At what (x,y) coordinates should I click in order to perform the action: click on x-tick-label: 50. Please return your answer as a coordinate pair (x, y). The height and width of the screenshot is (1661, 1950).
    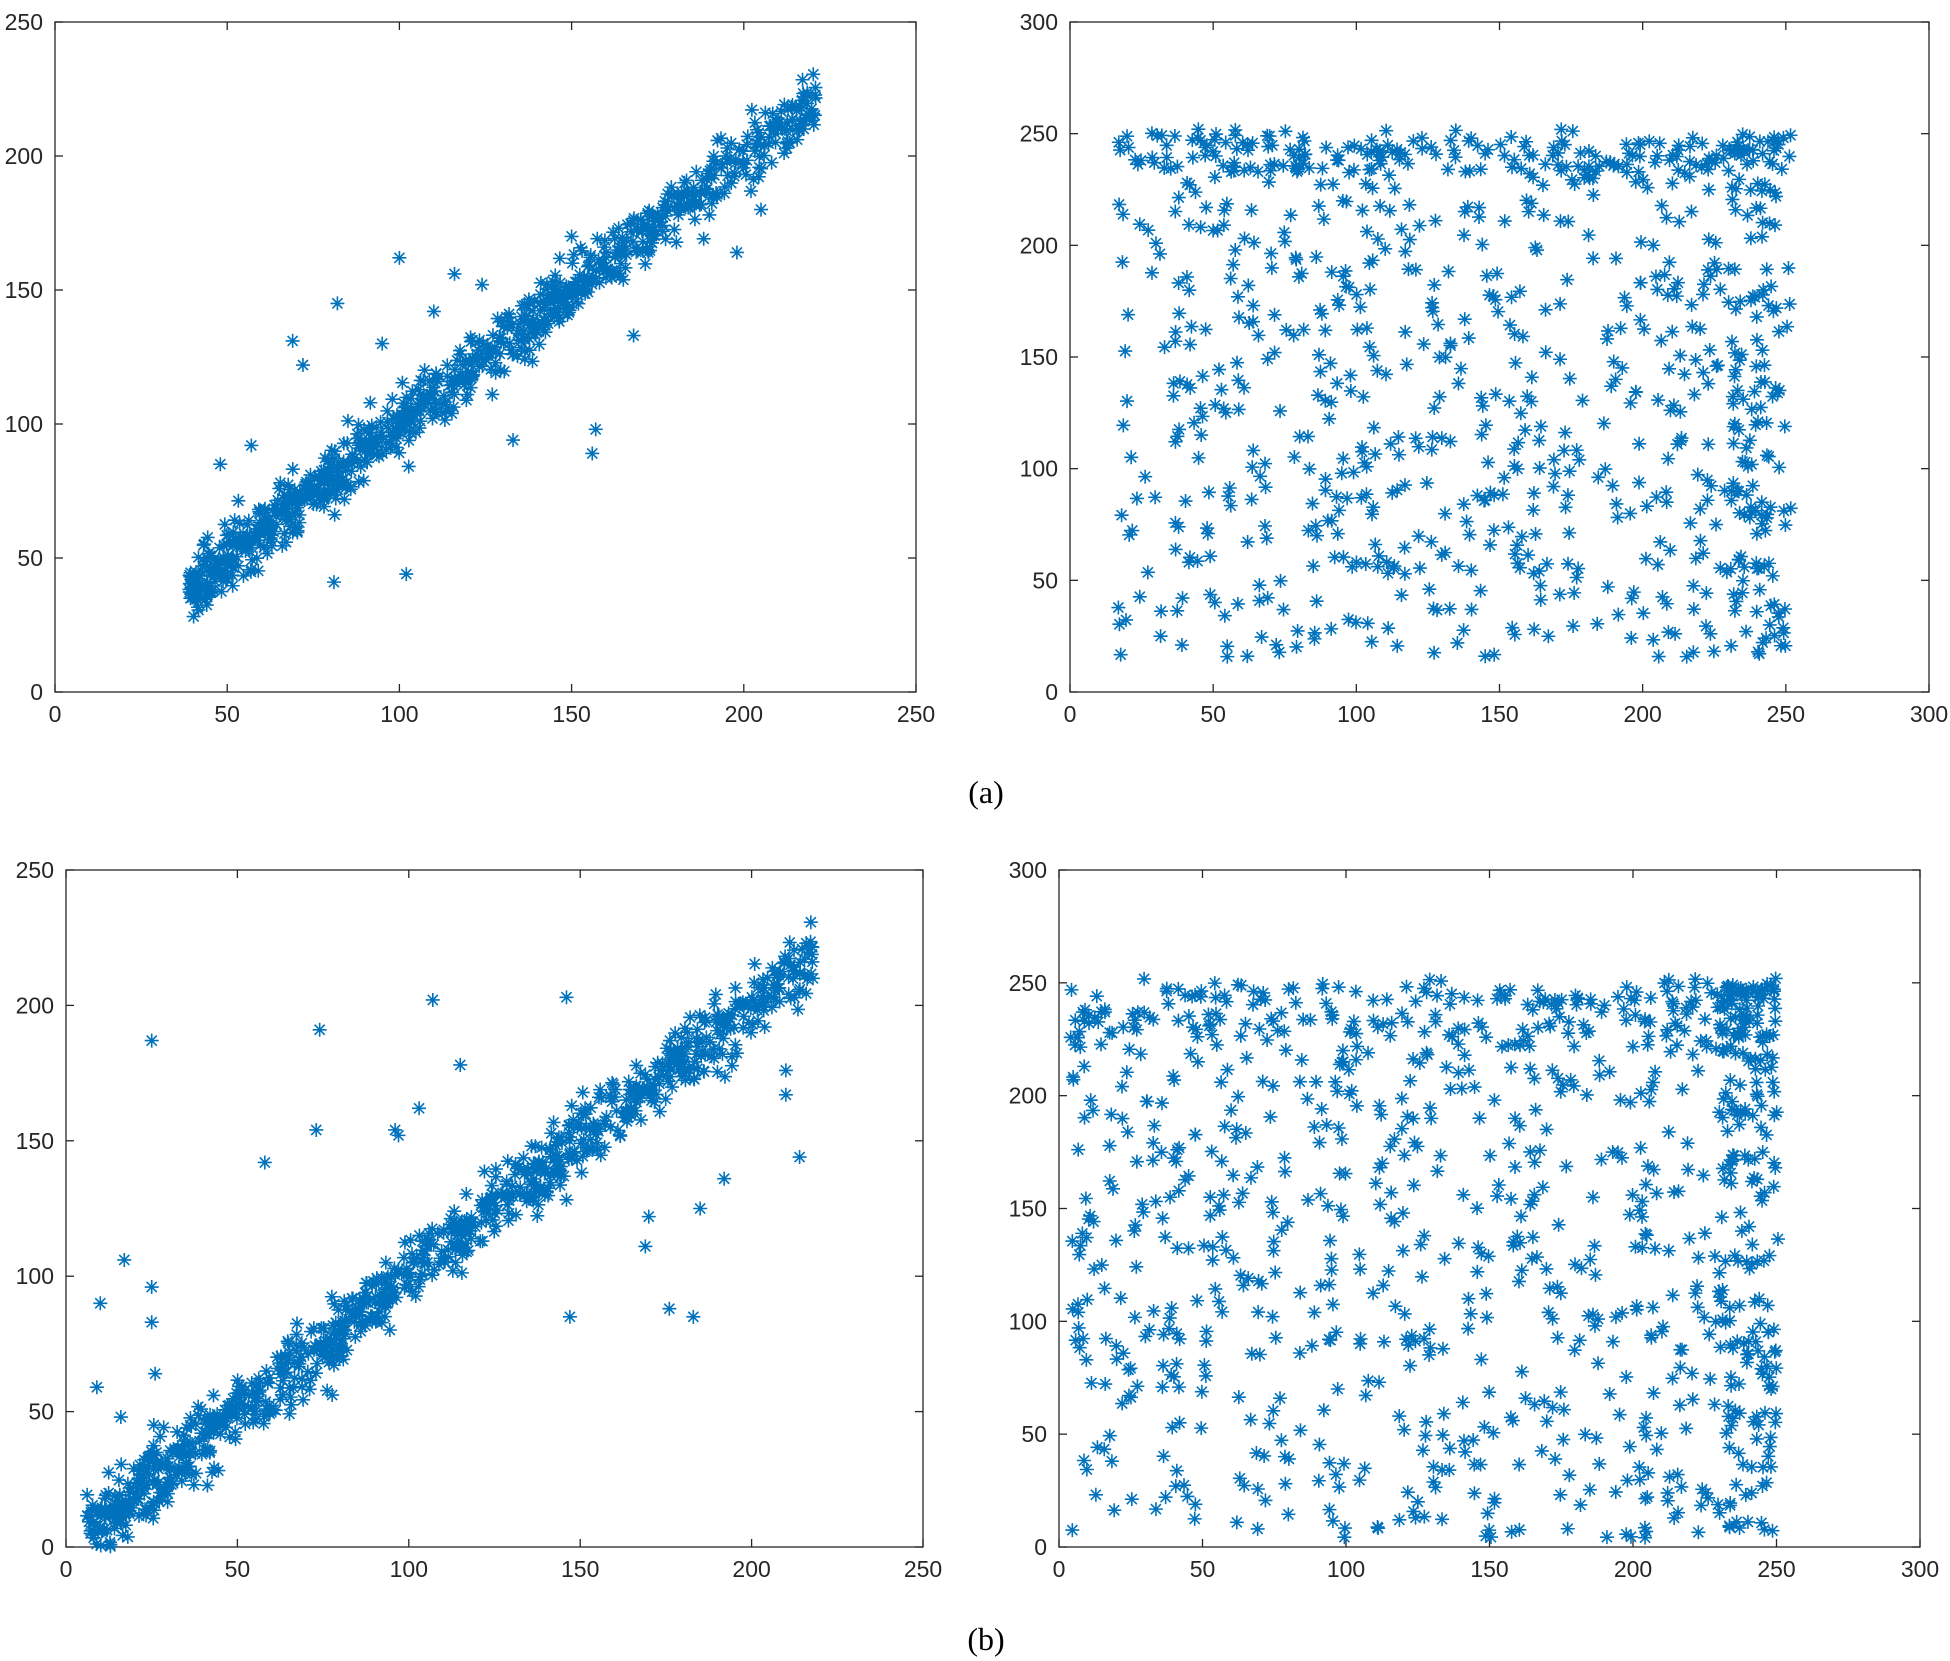
    Looking at the image, I should click on (1203, 1569).